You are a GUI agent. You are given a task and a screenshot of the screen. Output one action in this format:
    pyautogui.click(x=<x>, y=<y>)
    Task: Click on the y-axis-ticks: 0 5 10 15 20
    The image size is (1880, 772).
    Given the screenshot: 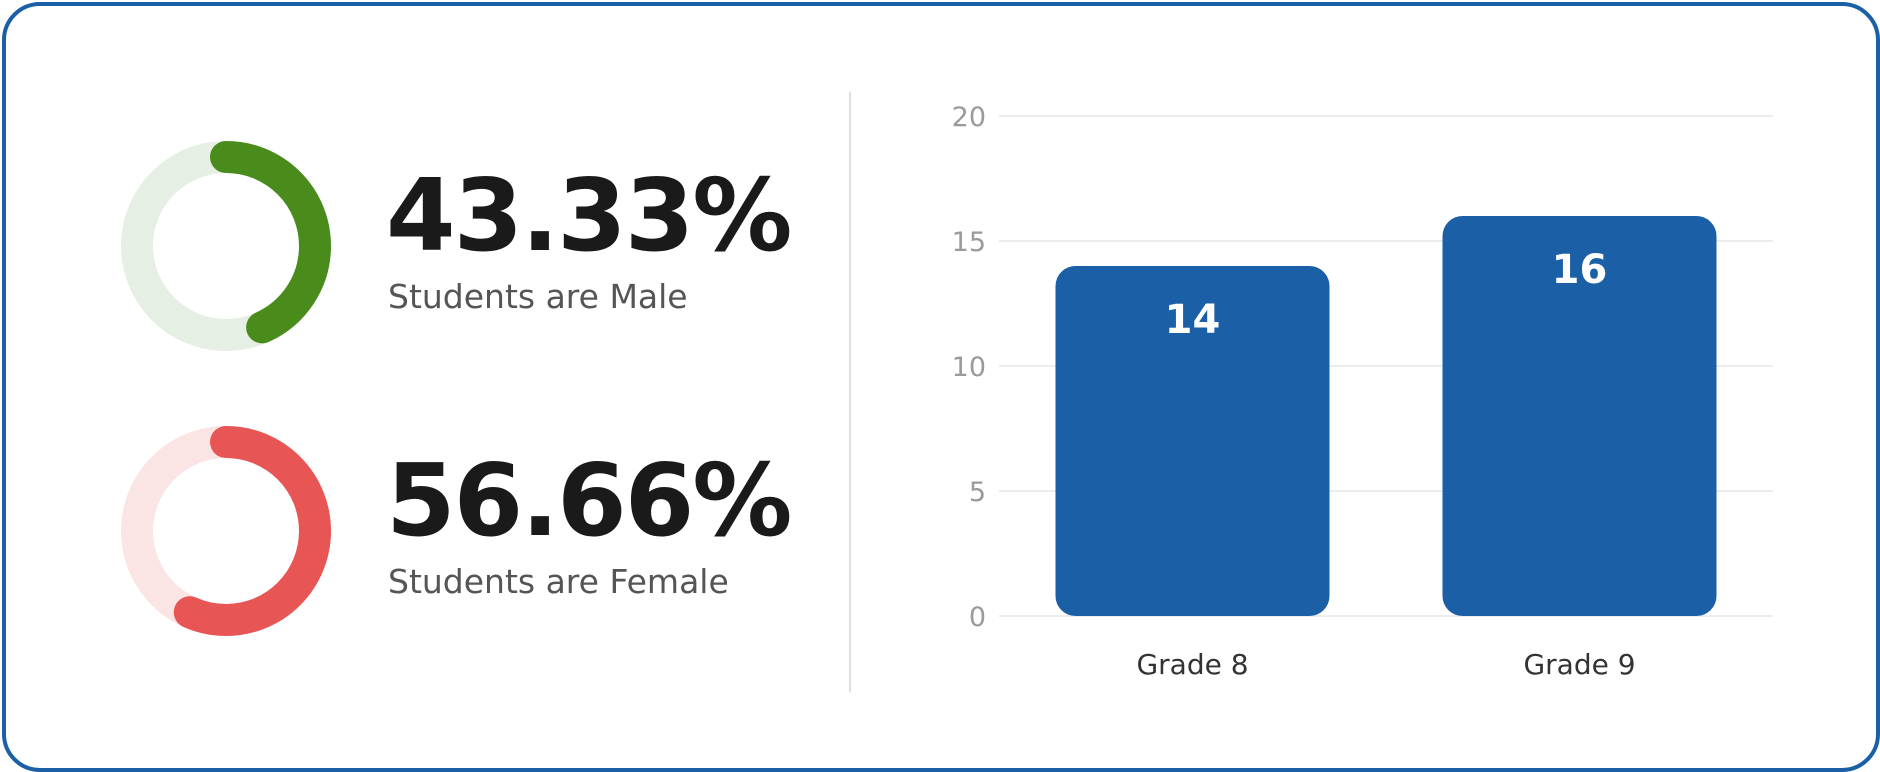 What is the action you would take?
    pyautogui.click(x=969, y=367)
    